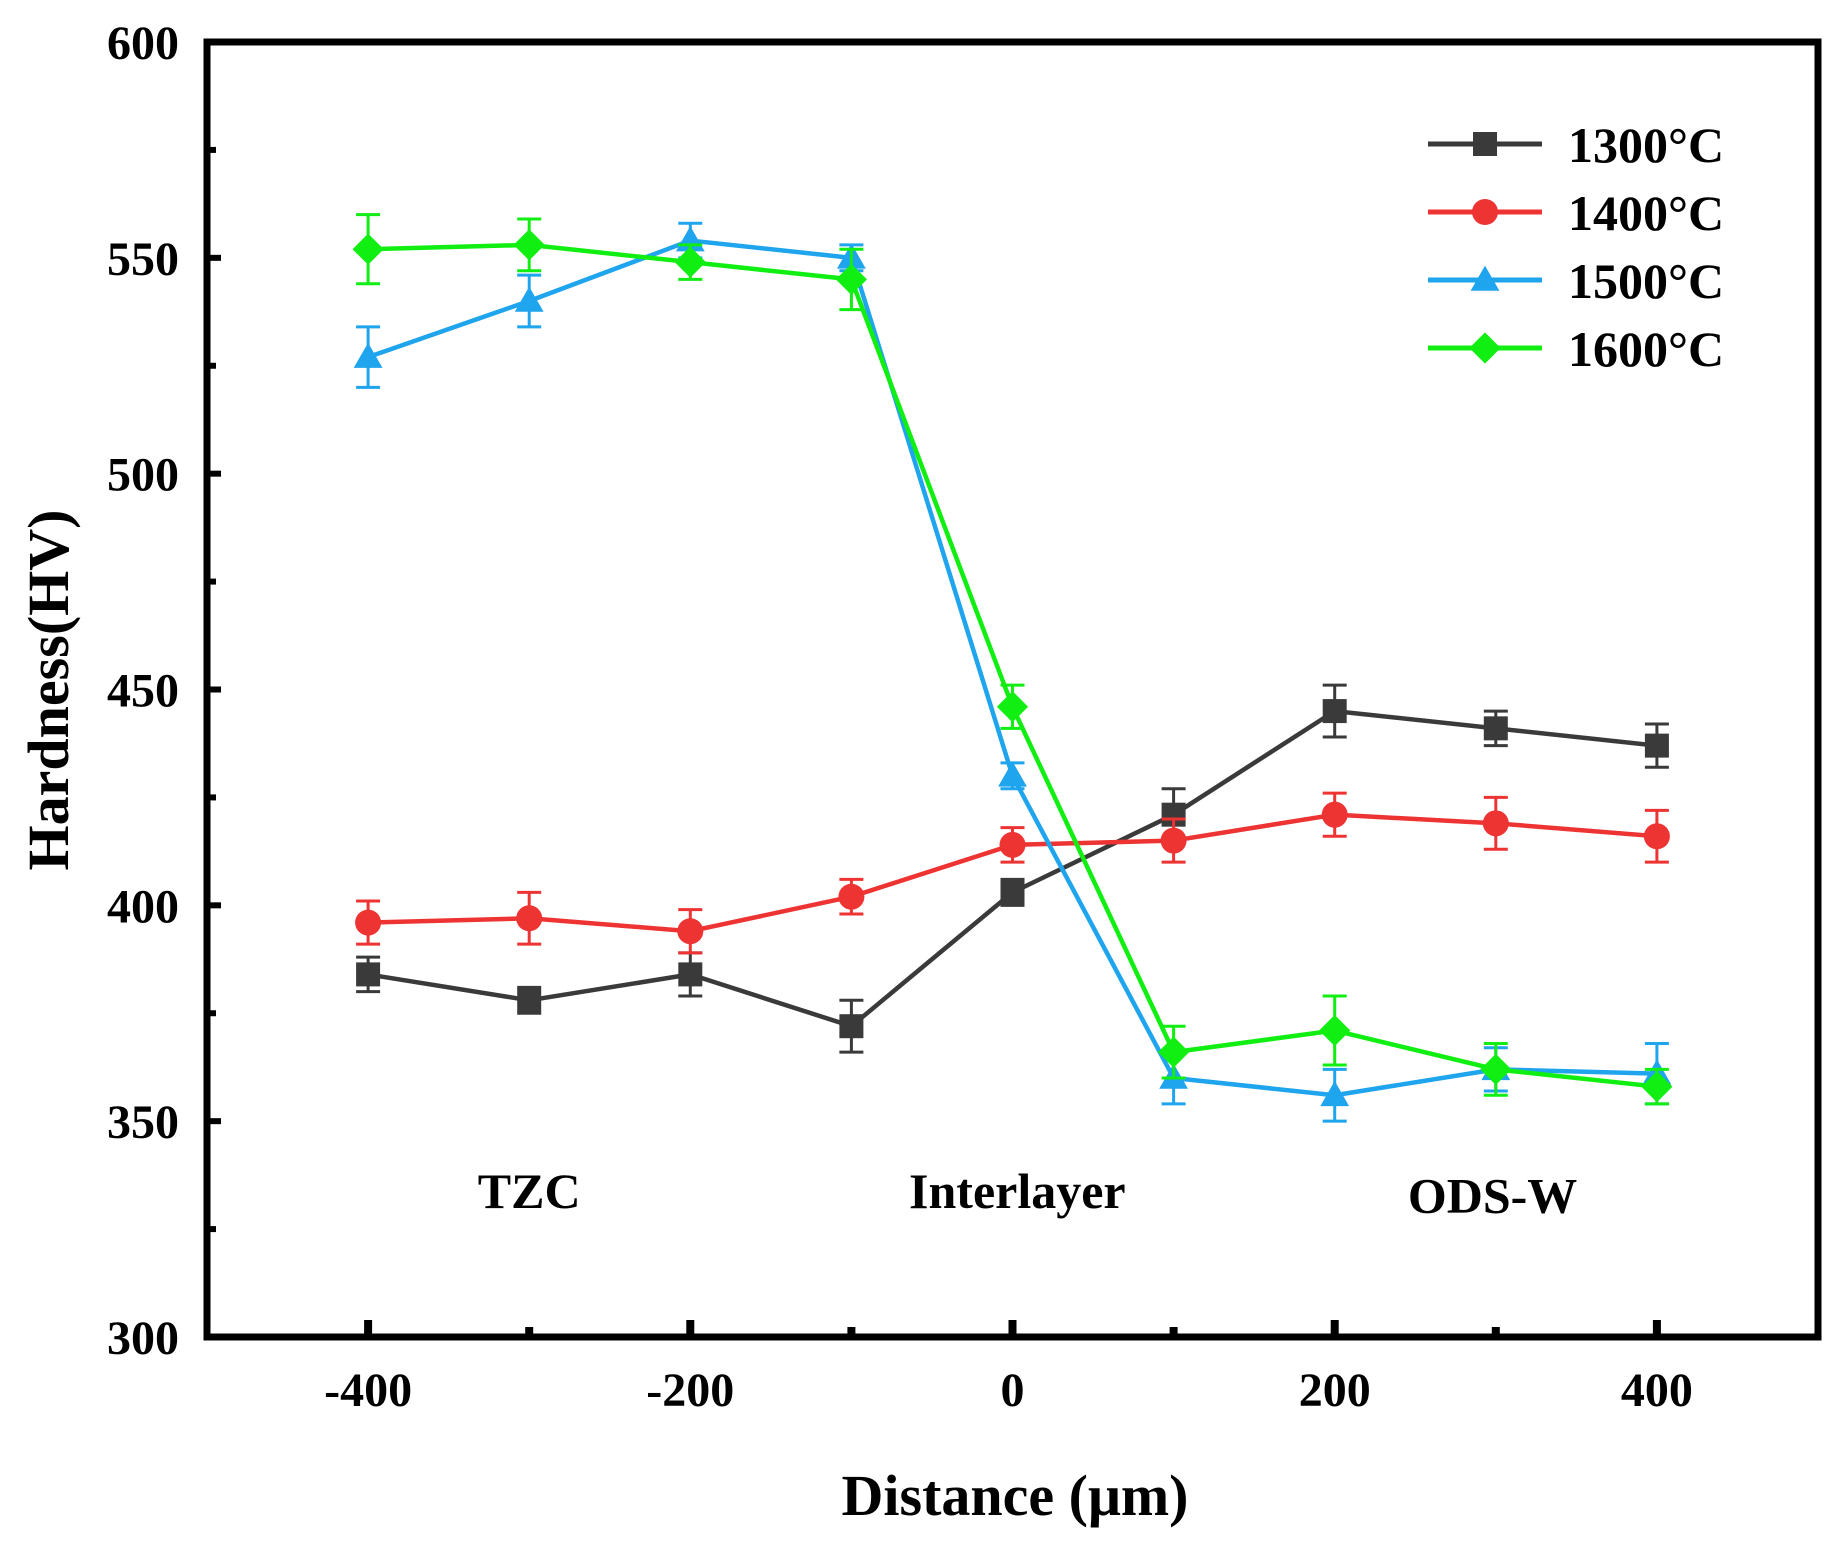 The height and width of the screenshot is (1552, 1844). Describe the element at coordinates (1013, 1390) in the screenshot. I see `x-tick-label: 0` at that location.